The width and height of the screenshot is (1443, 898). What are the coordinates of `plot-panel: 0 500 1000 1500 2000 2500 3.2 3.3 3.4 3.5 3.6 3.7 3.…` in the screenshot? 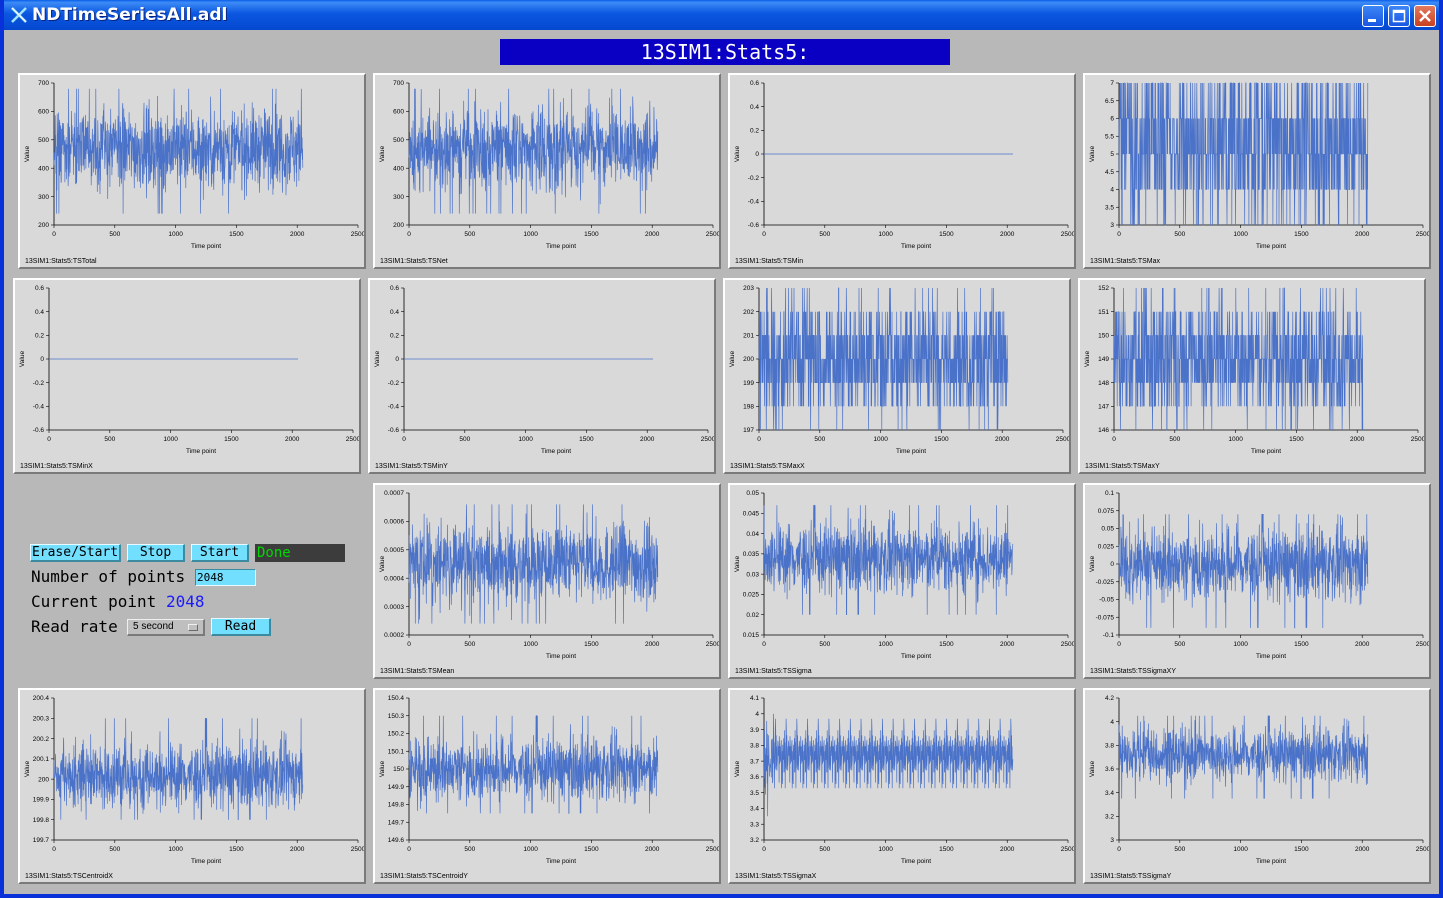 It's located at (902, 786).